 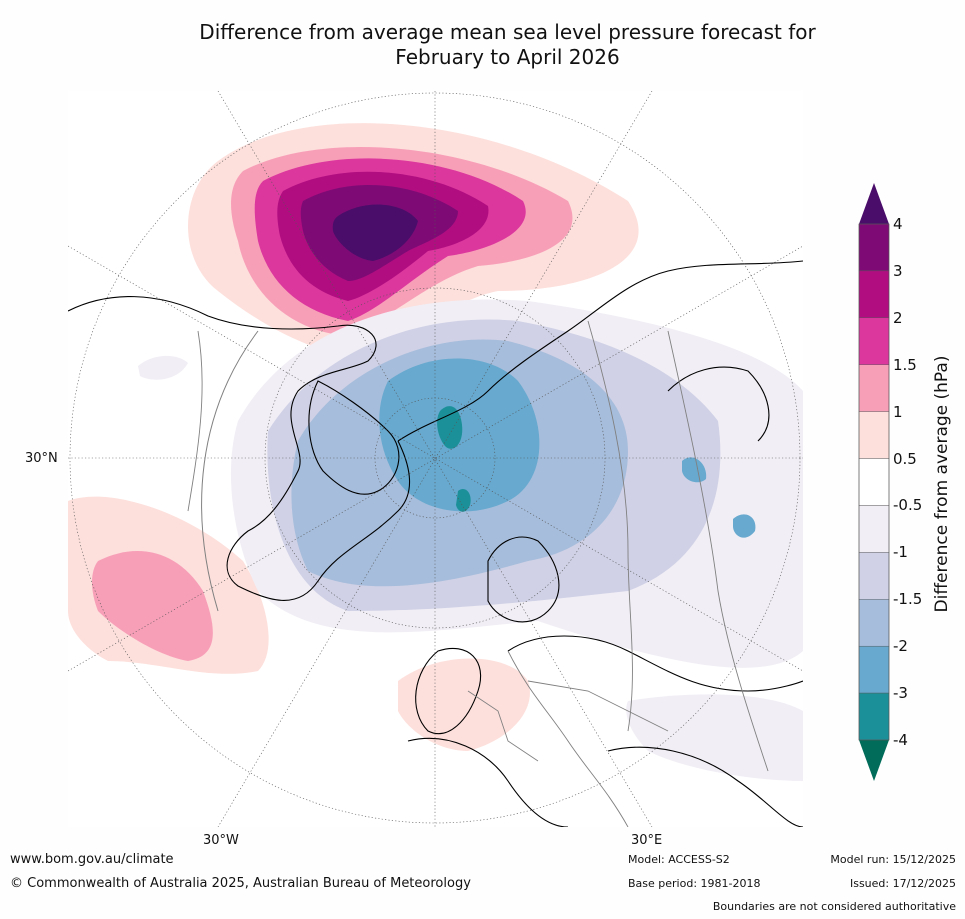 I want to click on colorbar-arrow-bottom, so click(x=874, y=760).